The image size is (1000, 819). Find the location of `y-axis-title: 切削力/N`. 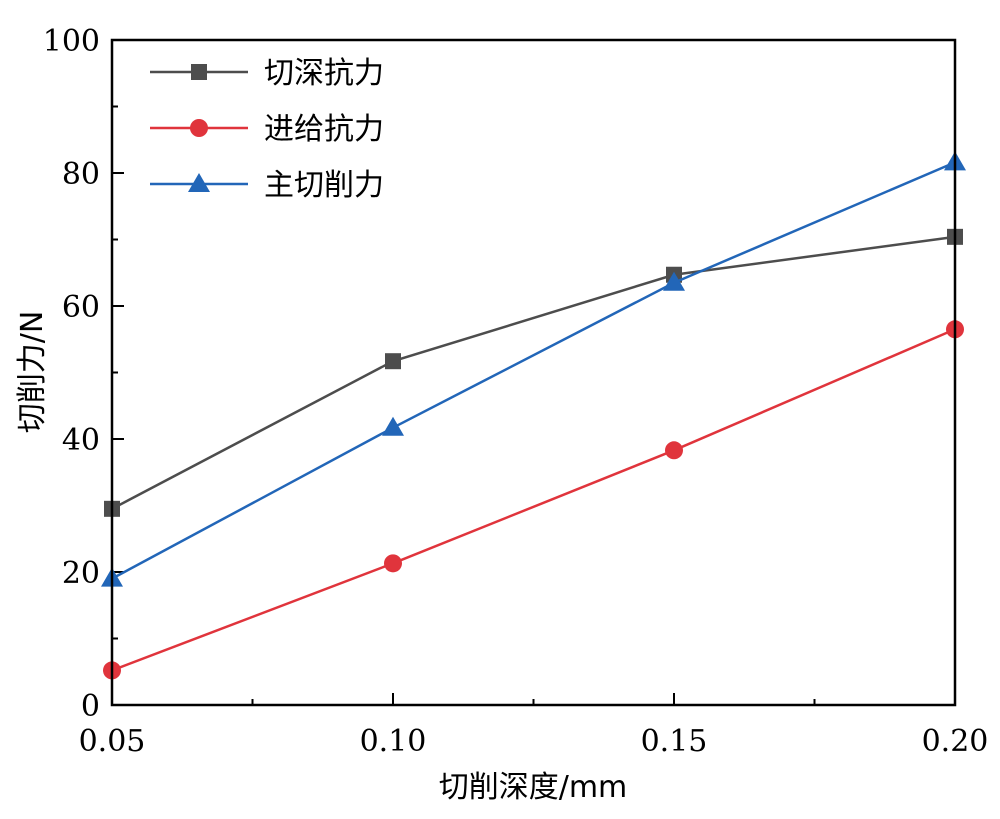

y-axis-title: 切削力/N is located at coordinates (32, 372).